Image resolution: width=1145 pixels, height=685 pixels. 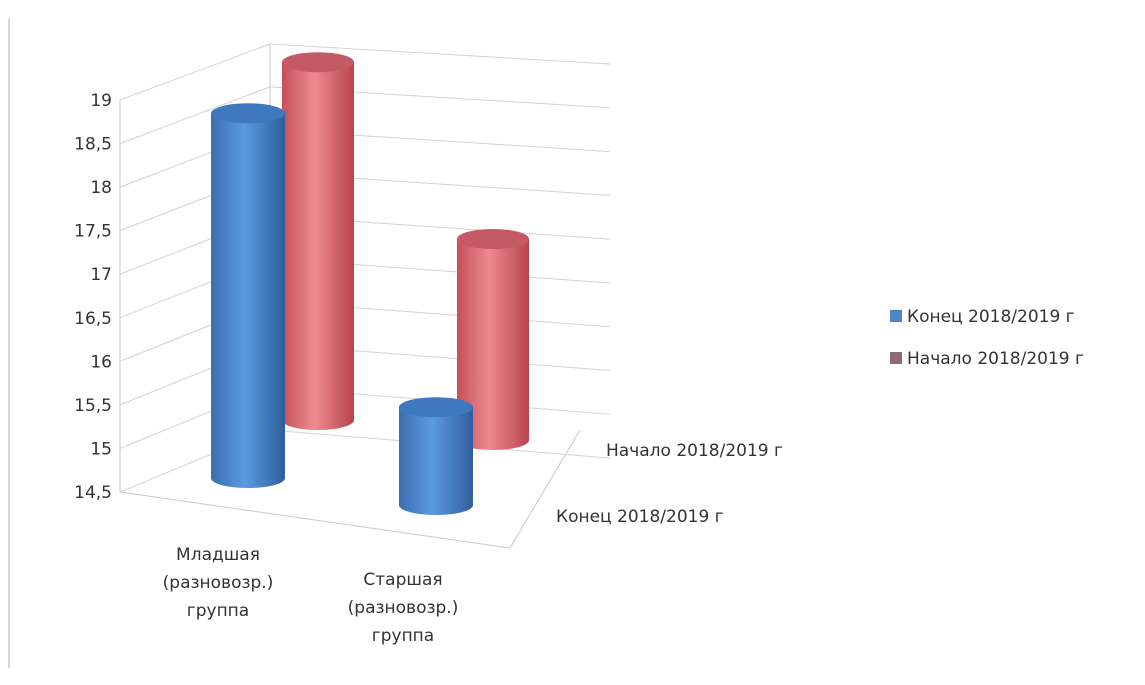 I want to click on bar-start-1-body, so click(x=318, y=246).